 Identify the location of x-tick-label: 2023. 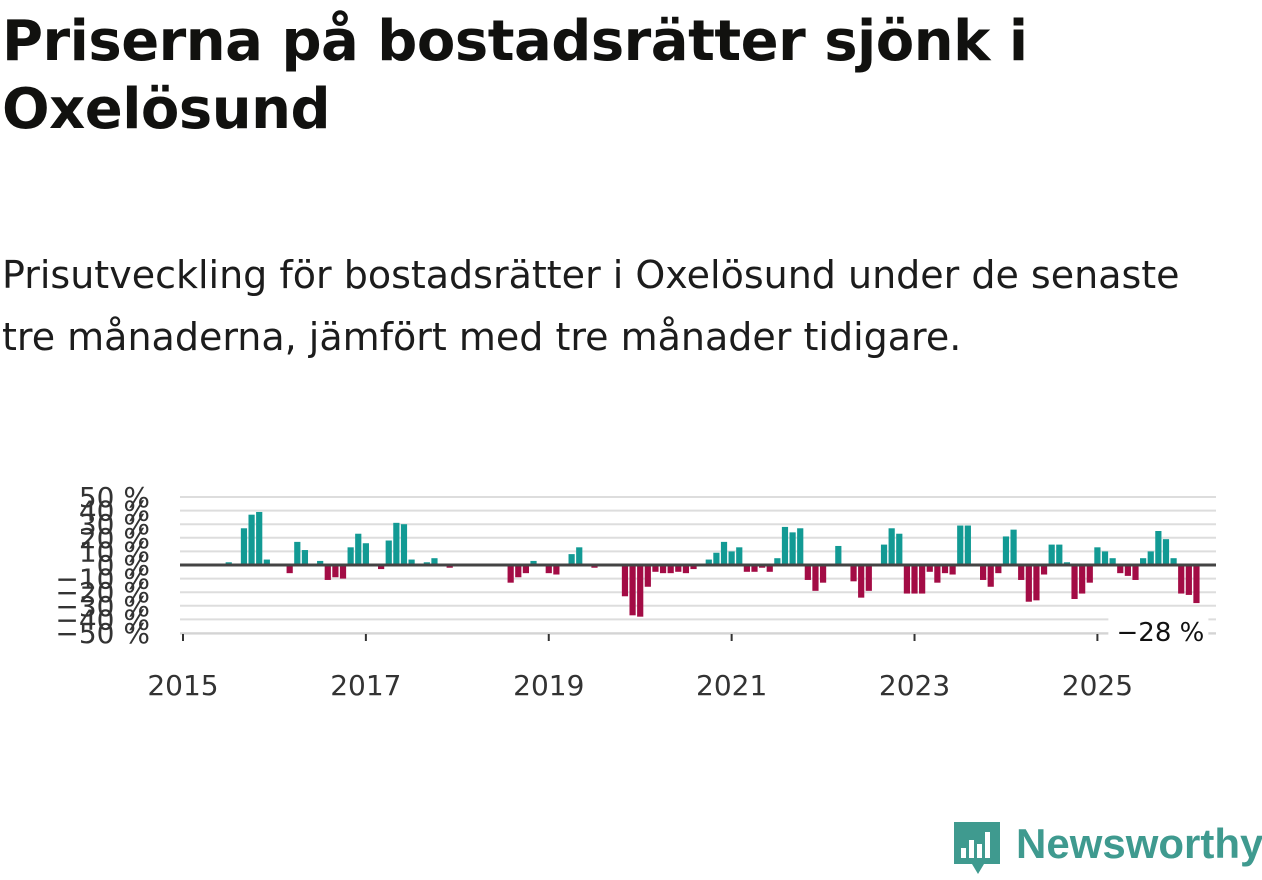
(914, 684).